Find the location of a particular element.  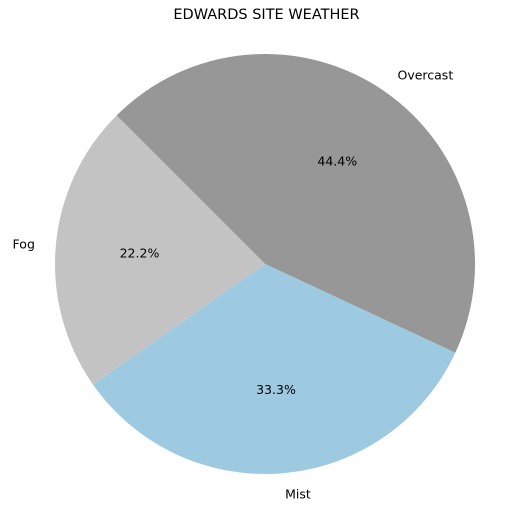

chart-title: EDWARDS SITE WEATHER is located at coordinates (266, 15).